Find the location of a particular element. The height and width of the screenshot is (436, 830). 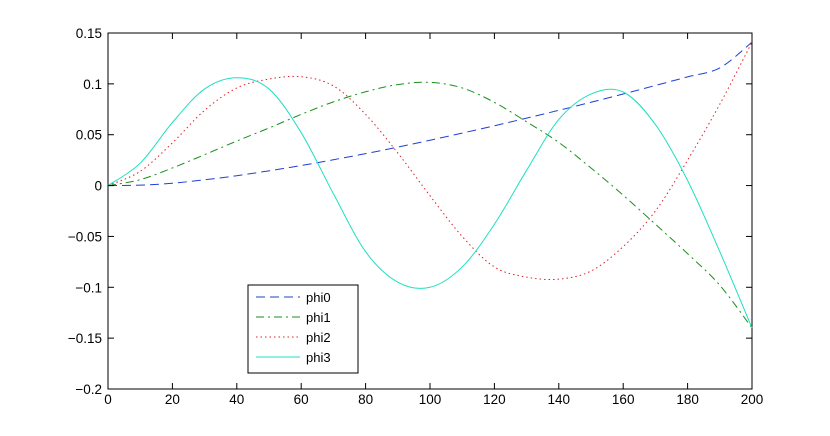

x-tick-label: 100 is located at coordinates (430, 399).